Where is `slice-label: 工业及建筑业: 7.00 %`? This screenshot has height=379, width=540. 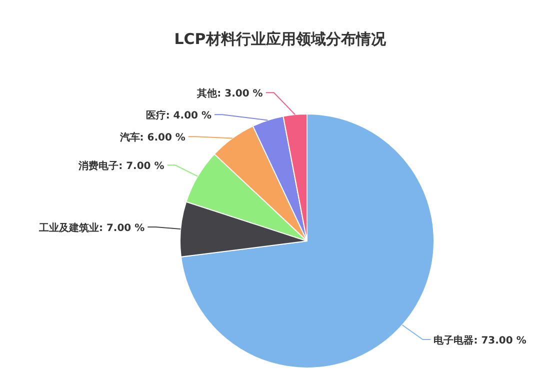
slice-label: 工业及建筑业: 7.00 % is located at coordinates (91, 228).